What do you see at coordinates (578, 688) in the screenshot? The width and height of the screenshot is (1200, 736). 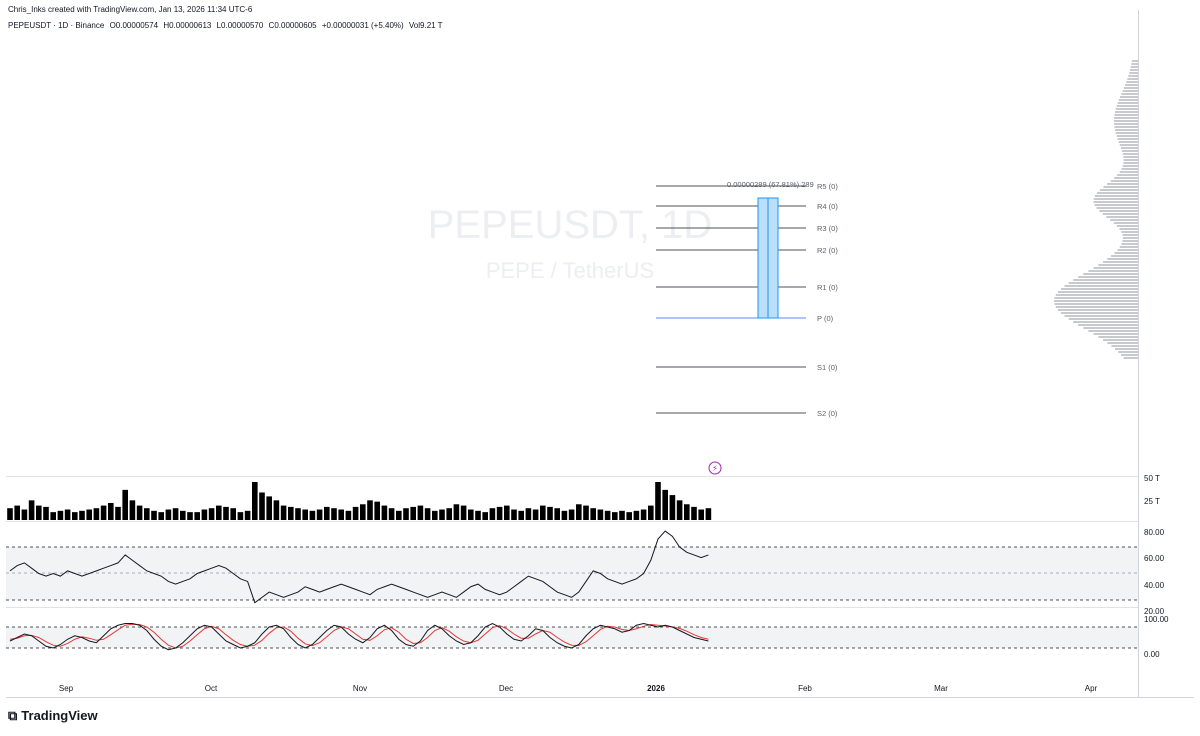 I see `time-axis: Sep Oct Nov Dec 2026 Feb Mar Apr` at bounding box center [578, 688].